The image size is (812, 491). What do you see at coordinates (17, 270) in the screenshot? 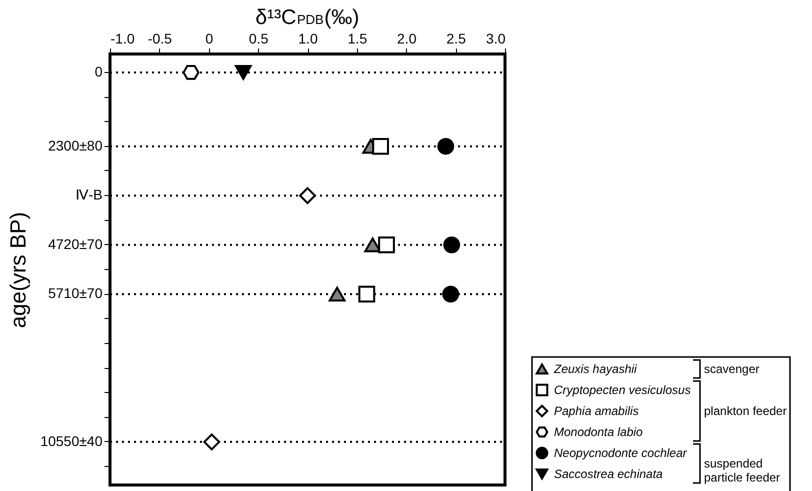
I see `y-axis-title: age(yrs BP)` at bounding box center [17, 270].